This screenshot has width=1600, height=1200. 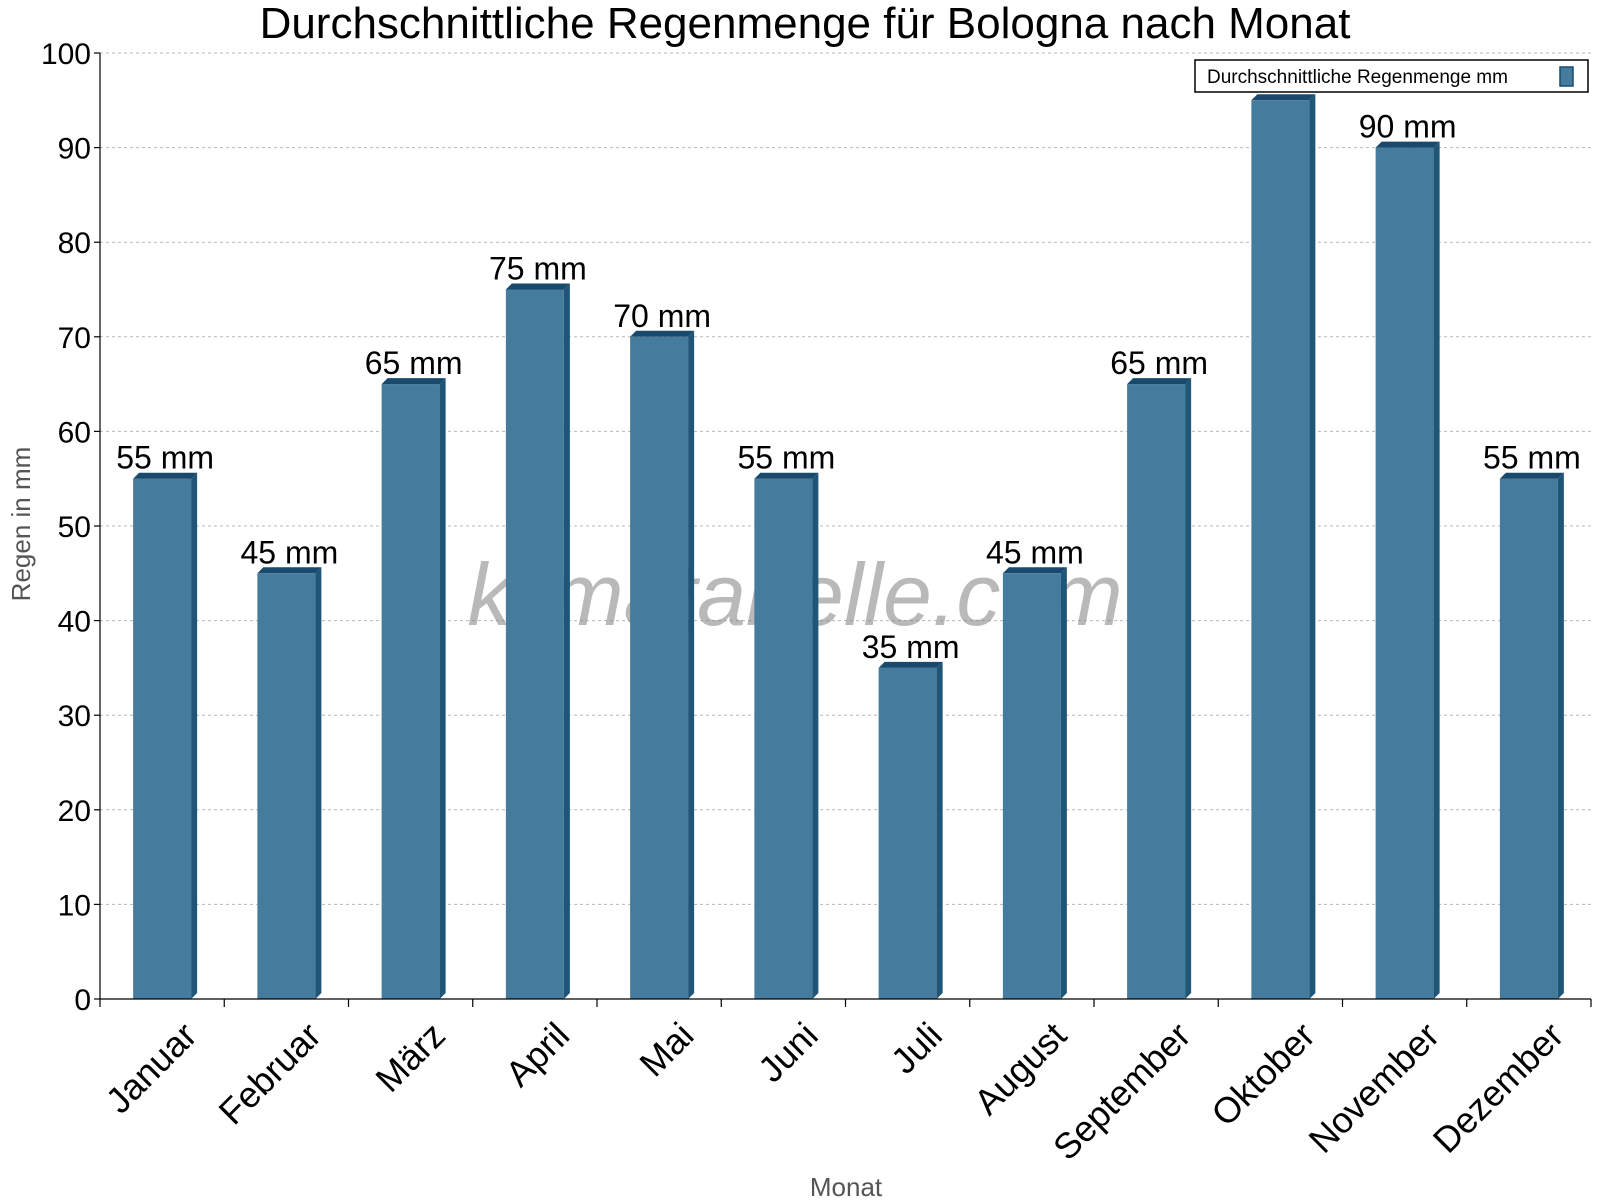 I want to click on y-axis-title: Regen in mm, so click(x=21, y=524).